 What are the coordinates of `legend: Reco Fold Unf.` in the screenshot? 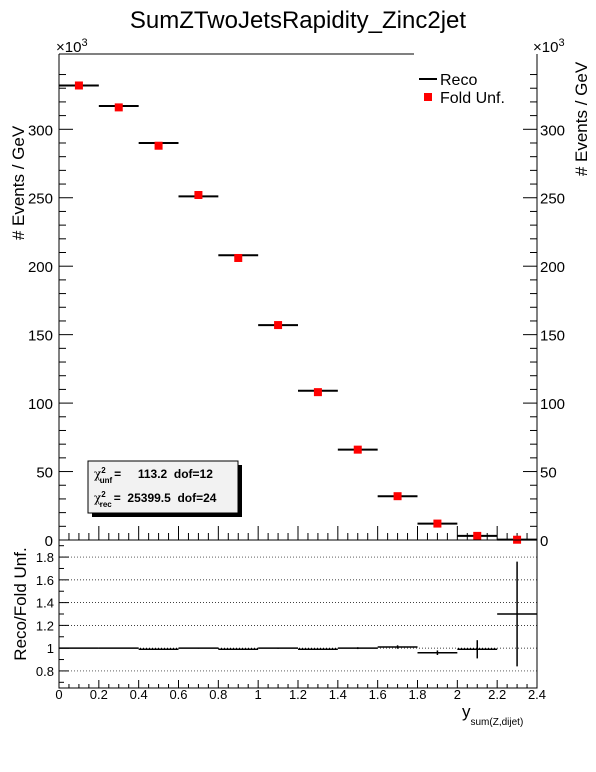 It's located at (462, 89).